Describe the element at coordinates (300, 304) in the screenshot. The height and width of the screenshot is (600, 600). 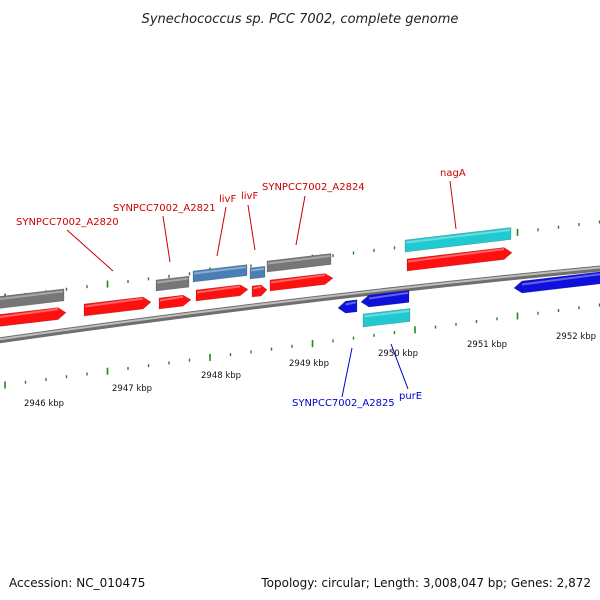
I see `genome-backbone` at that location.